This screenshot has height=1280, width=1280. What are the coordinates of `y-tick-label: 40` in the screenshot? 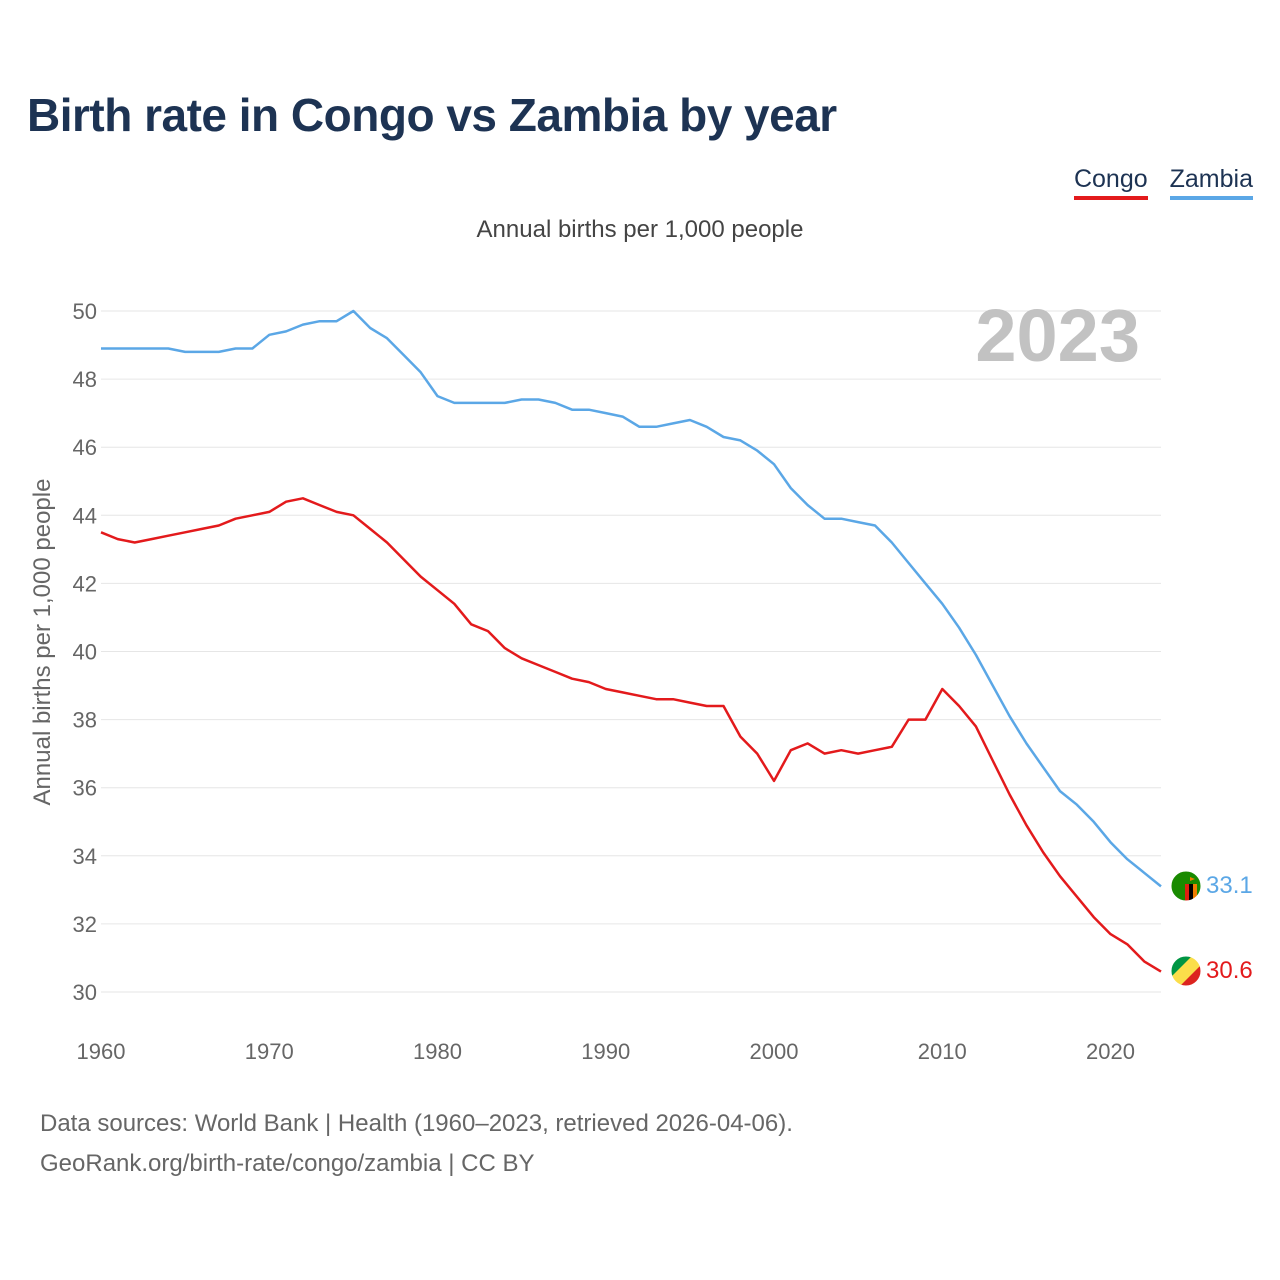 It's located at (85, 652).